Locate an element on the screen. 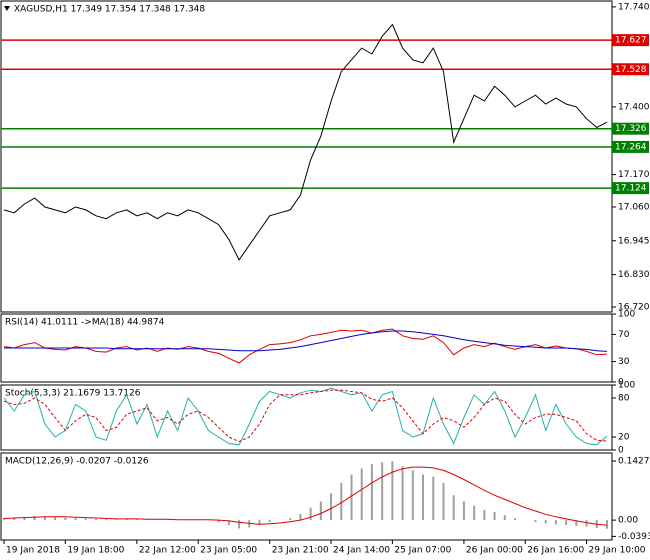  x-tick-label: 22 Jan 12:00 is located at coordinates (167, 551).